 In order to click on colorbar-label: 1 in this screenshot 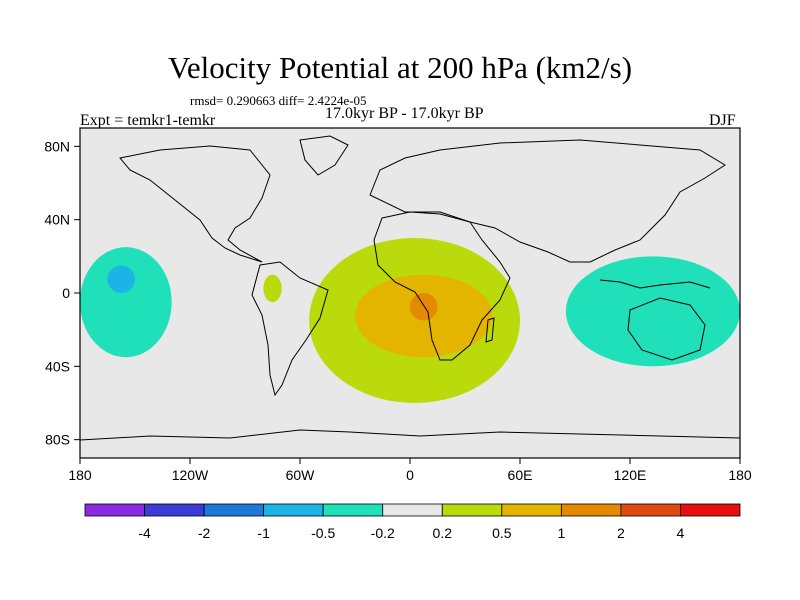, I will do `click(561, 533)`.